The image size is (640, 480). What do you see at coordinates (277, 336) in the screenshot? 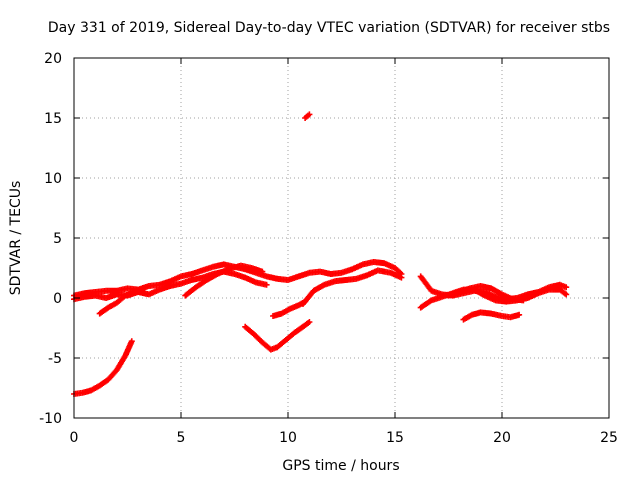
I see `series-track-g` at bounding box center [277, 336].